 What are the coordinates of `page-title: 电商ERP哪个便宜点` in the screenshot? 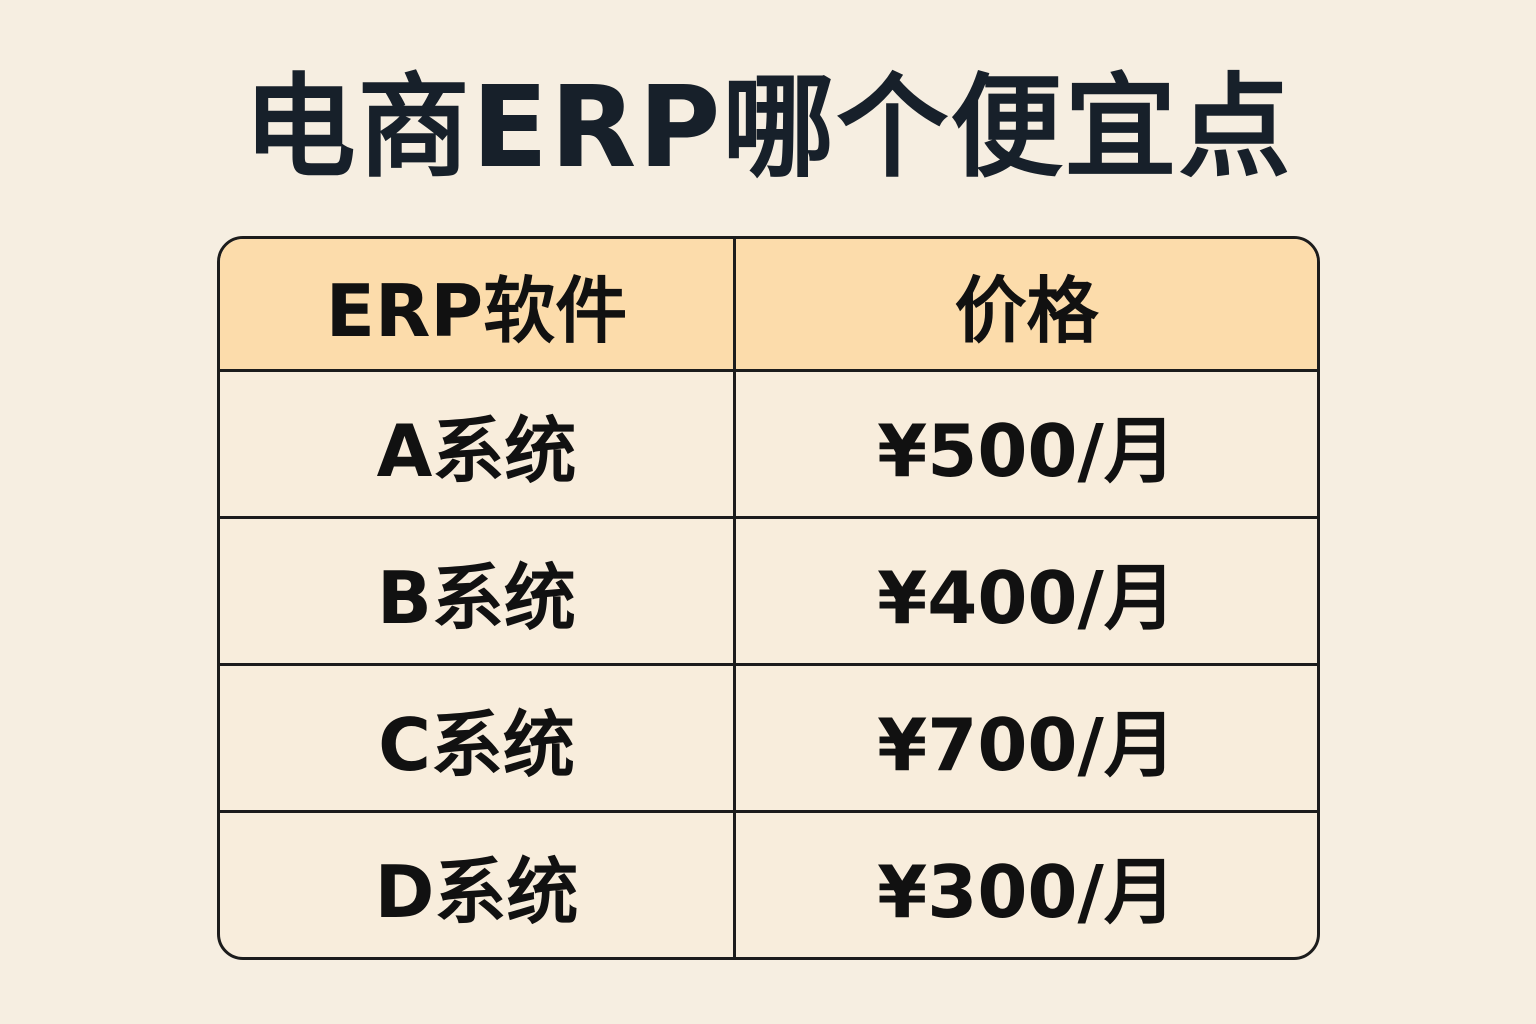 It's located at (768, 128).